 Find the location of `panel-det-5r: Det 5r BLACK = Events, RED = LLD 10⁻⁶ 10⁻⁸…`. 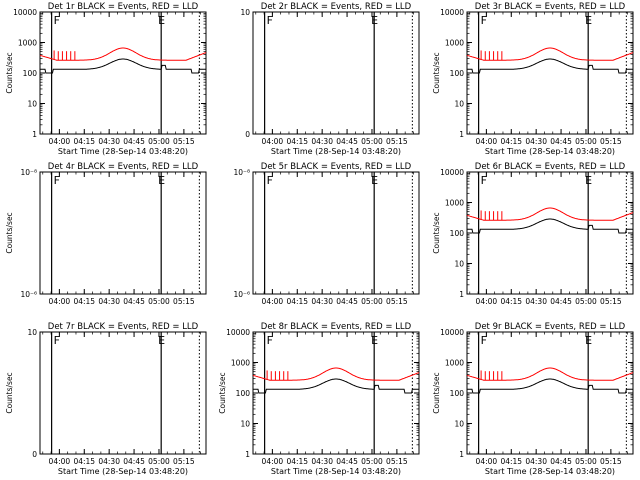

panel-det-5r: Det 5r BLACK = Events, RED = LLD 10⁻⁶ 10⁻⁸… is located at coordinates (326, 234).